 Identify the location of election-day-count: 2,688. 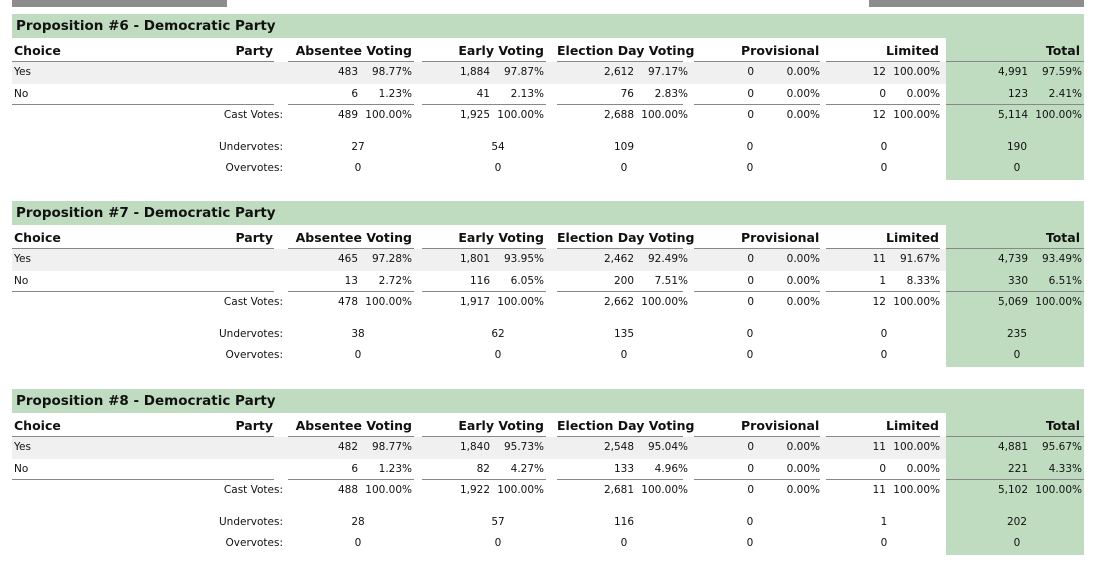
(618, 115).